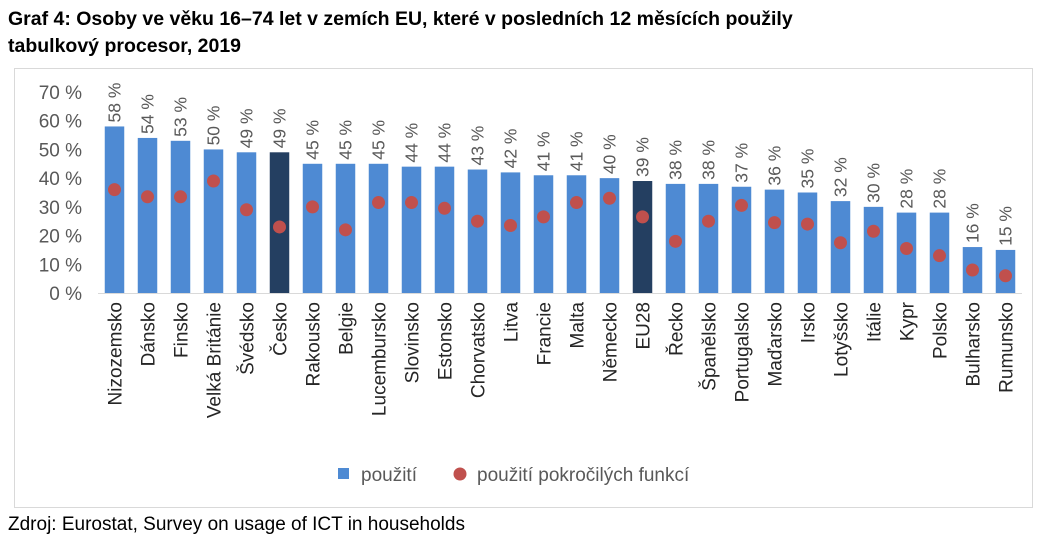 Image resolution: width=1041 pixels, height=549 pixels. Describe the element at coordinates (544, 151) in the screenshot. I see `data-label: 41 %` at that location.